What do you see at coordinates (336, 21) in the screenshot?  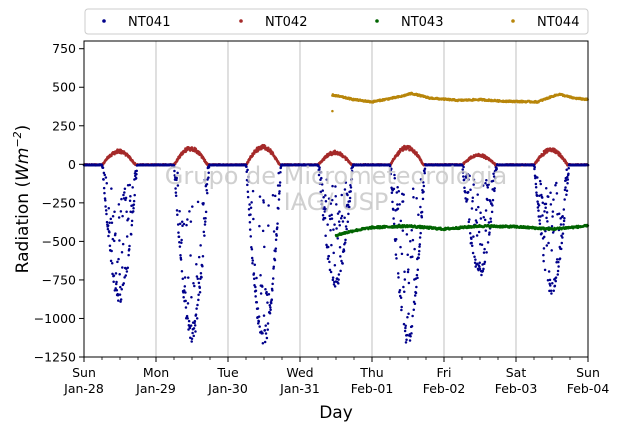 I see `legend: NT041 NT042 NT043 NT044` at bounding box center [336, 21].